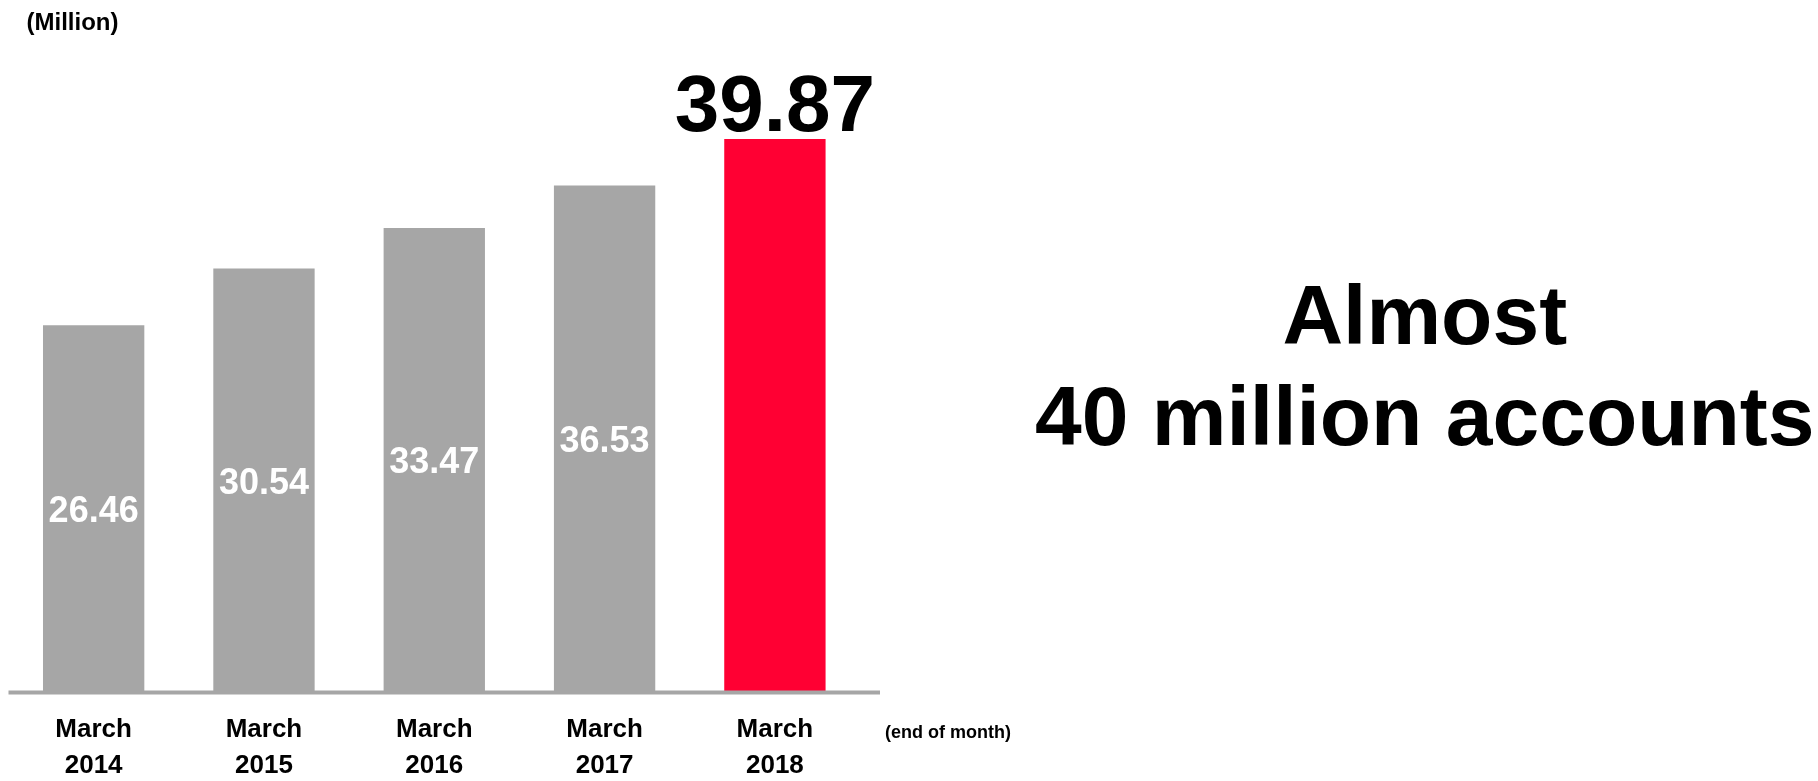 The height and width of the screenshot is (781, 1818). I want to click on x-tick-label: March 2015, so click(264, 745).